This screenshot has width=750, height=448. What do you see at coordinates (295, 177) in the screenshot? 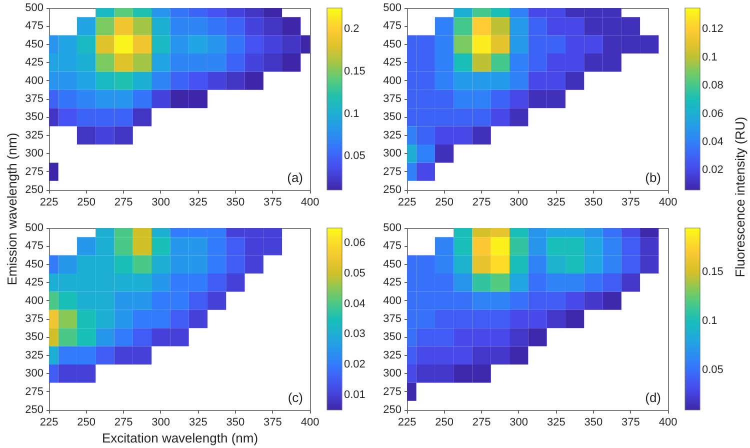
I see `annotation: (a)` at bounding box center [295, 177].